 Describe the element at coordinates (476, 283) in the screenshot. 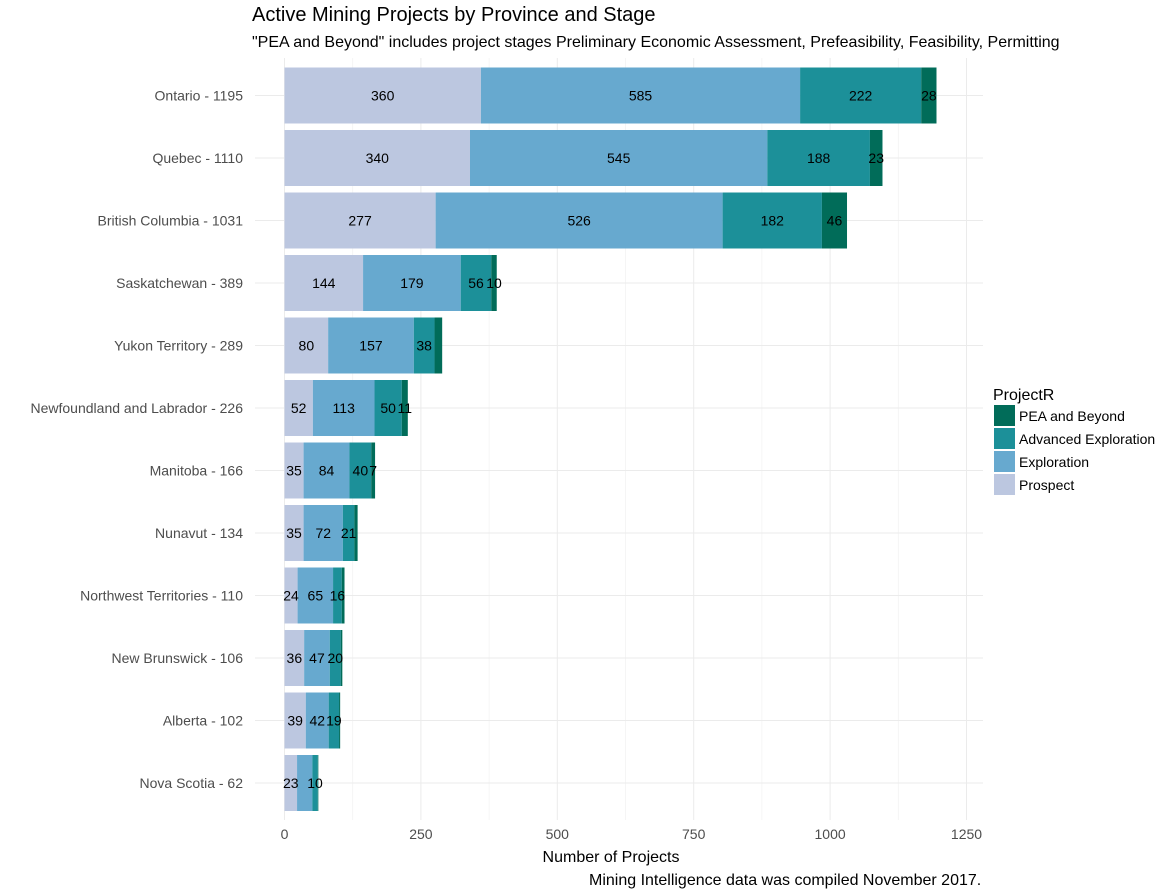

I see `data-label: 56` at that location.